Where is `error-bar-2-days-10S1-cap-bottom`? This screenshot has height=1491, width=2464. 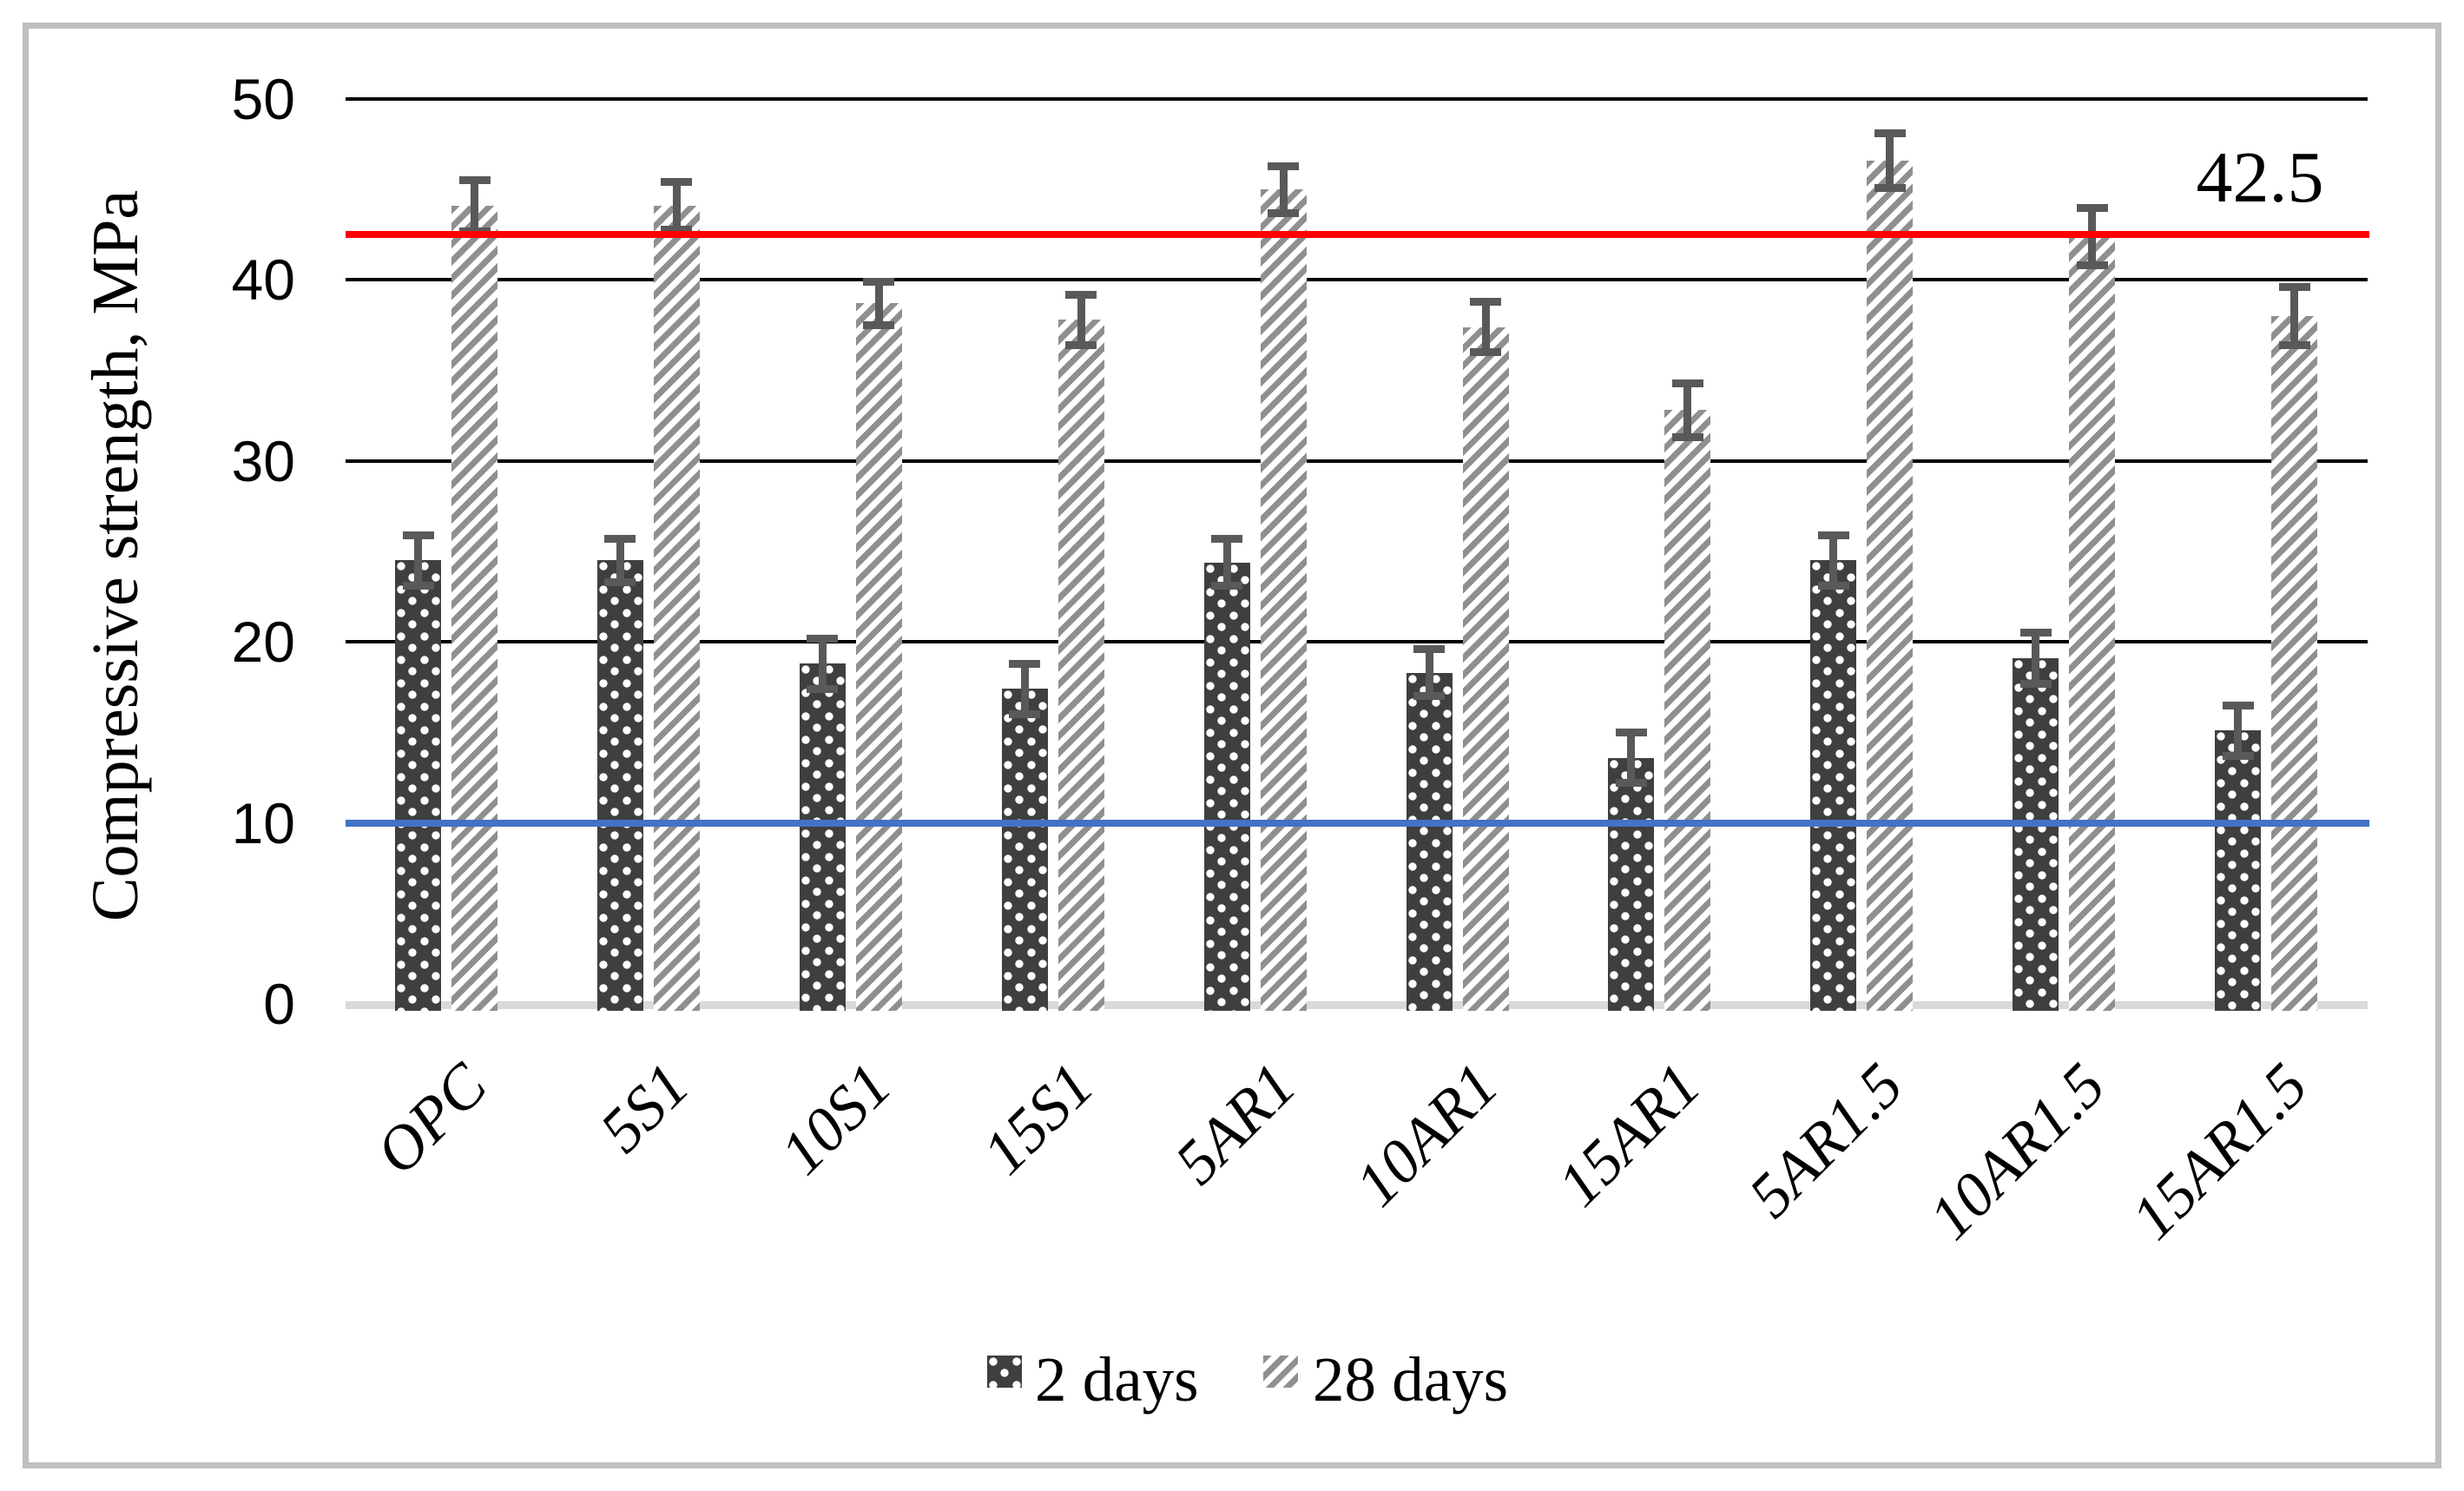
error-bar-2-days-10S1-cap-bottom is located at coordinates (823, 688).